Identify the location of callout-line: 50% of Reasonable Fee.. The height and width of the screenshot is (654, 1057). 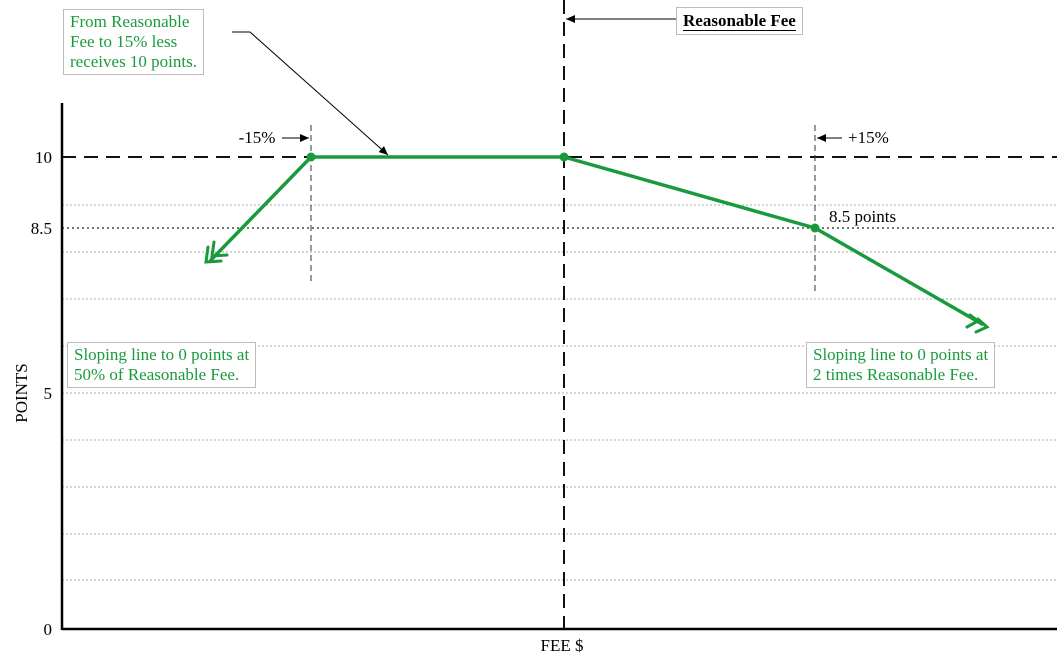
(157, 374).